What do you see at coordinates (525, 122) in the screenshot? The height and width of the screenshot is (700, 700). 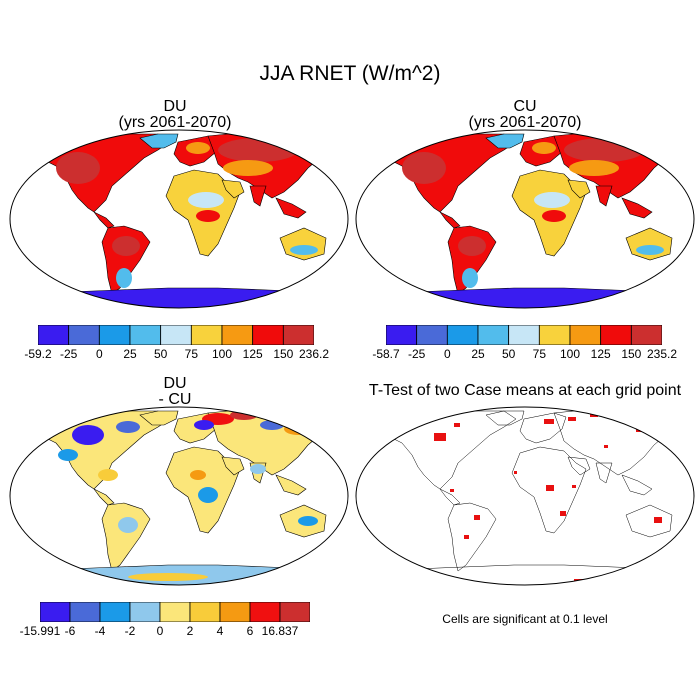 I see `panel-cu-subtitle: (yrs 2061-2070)` at bounding box center [525, 122].